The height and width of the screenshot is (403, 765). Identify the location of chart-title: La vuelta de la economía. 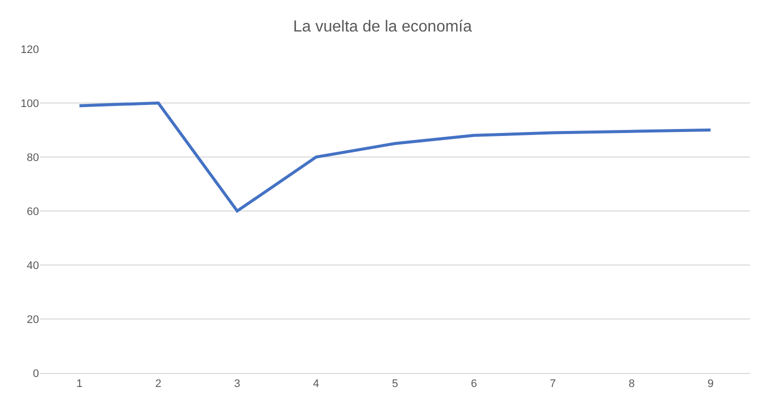
(382, 27).